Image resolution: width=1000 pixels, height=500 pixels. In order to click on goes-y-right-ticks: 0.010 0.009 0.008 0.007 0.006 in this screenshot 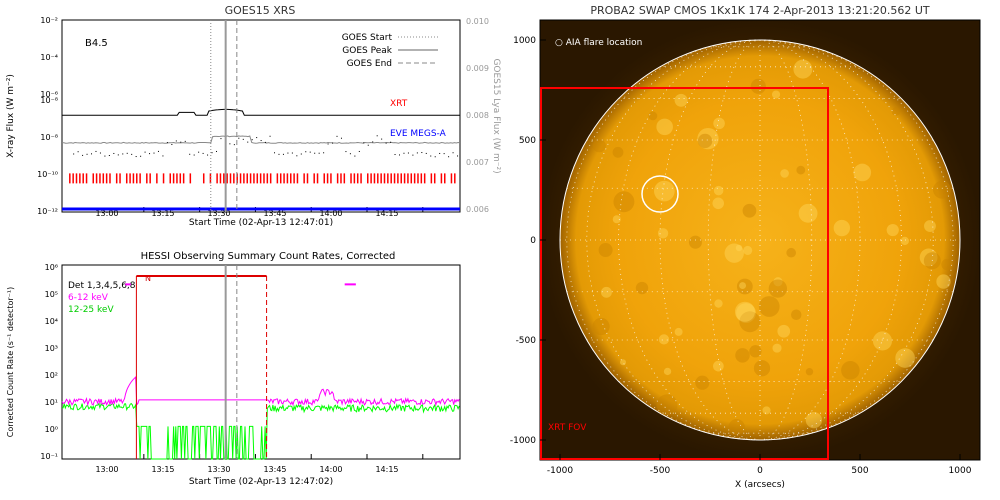, I will do `click(477, 115)`.